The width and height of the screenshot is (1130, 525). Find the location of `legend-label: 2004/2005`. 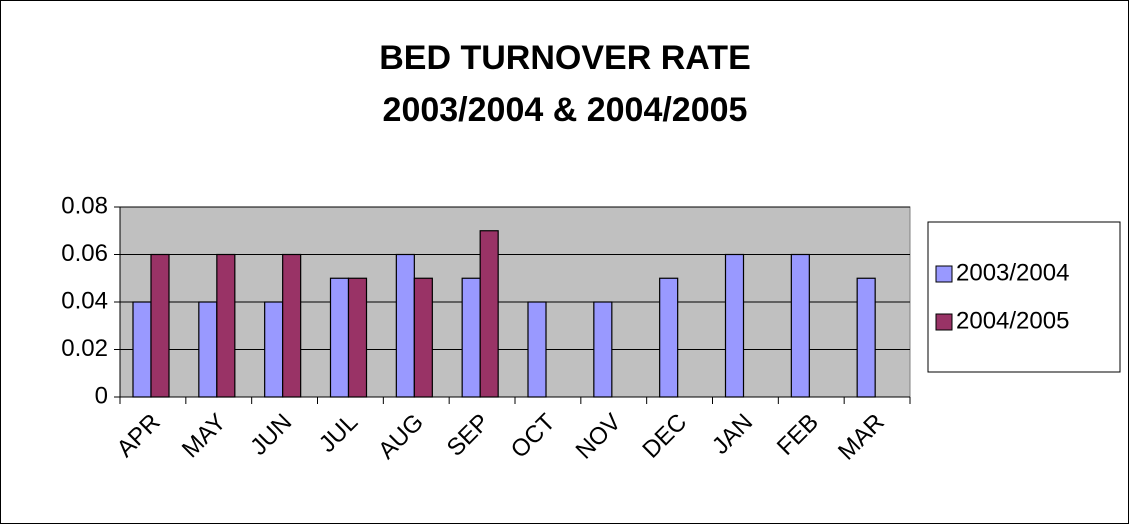

legend-label: 2004/2005 is located at coordinates (1012, 320).